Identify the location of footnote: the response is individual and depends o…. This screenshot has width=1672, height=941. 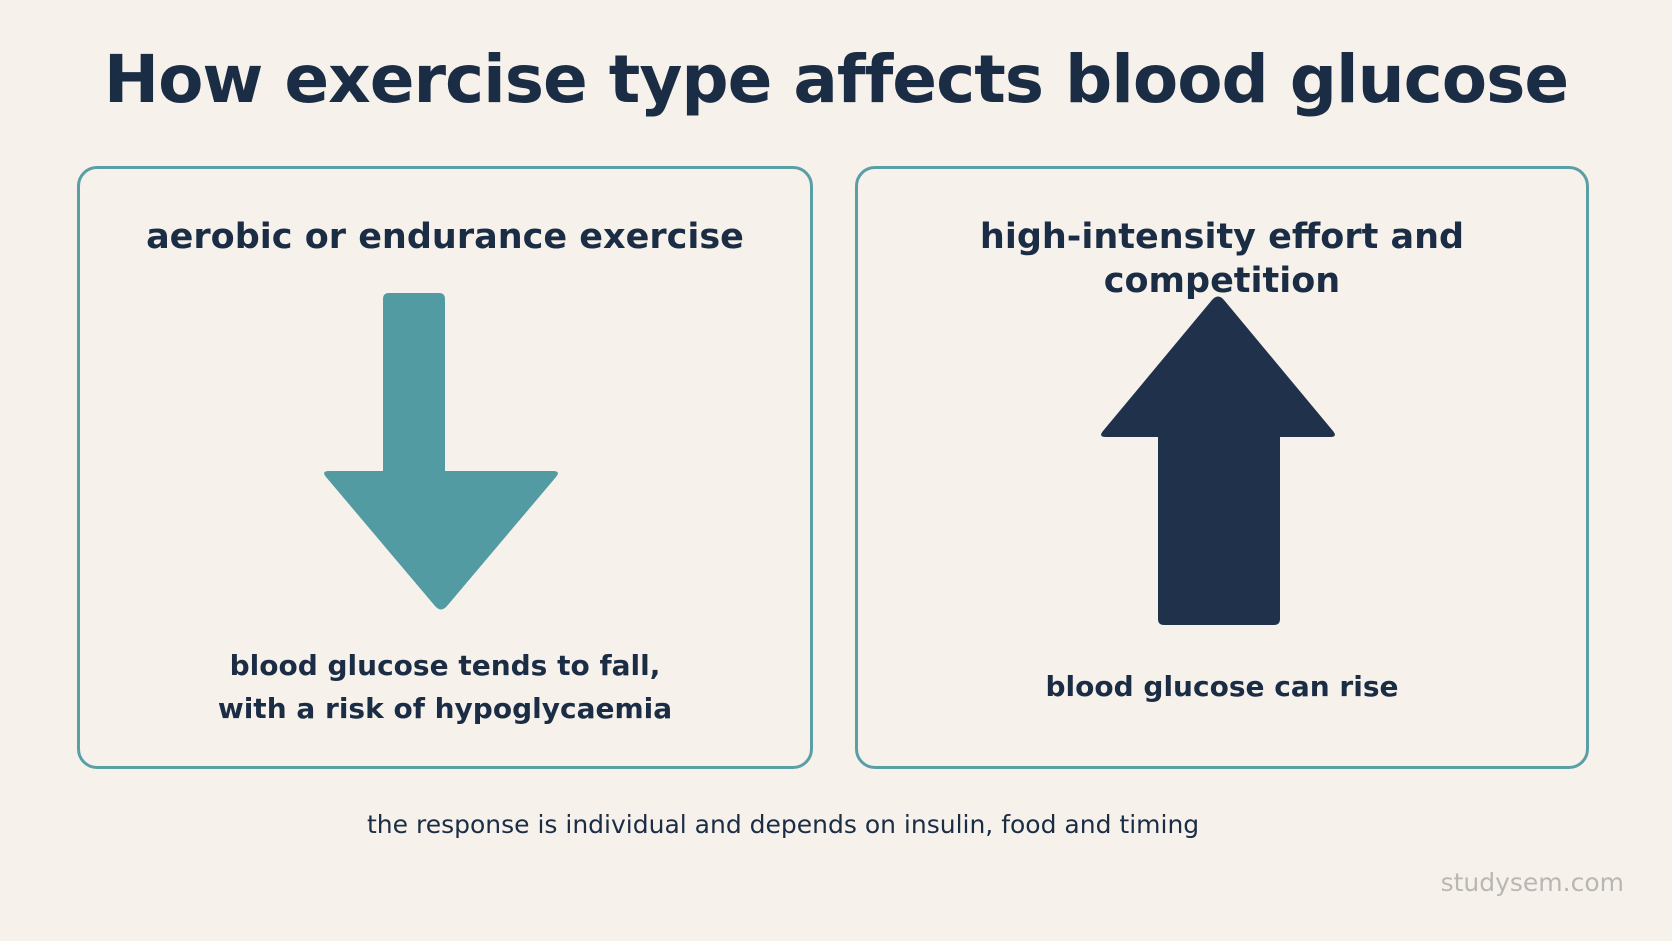
(783, 824).